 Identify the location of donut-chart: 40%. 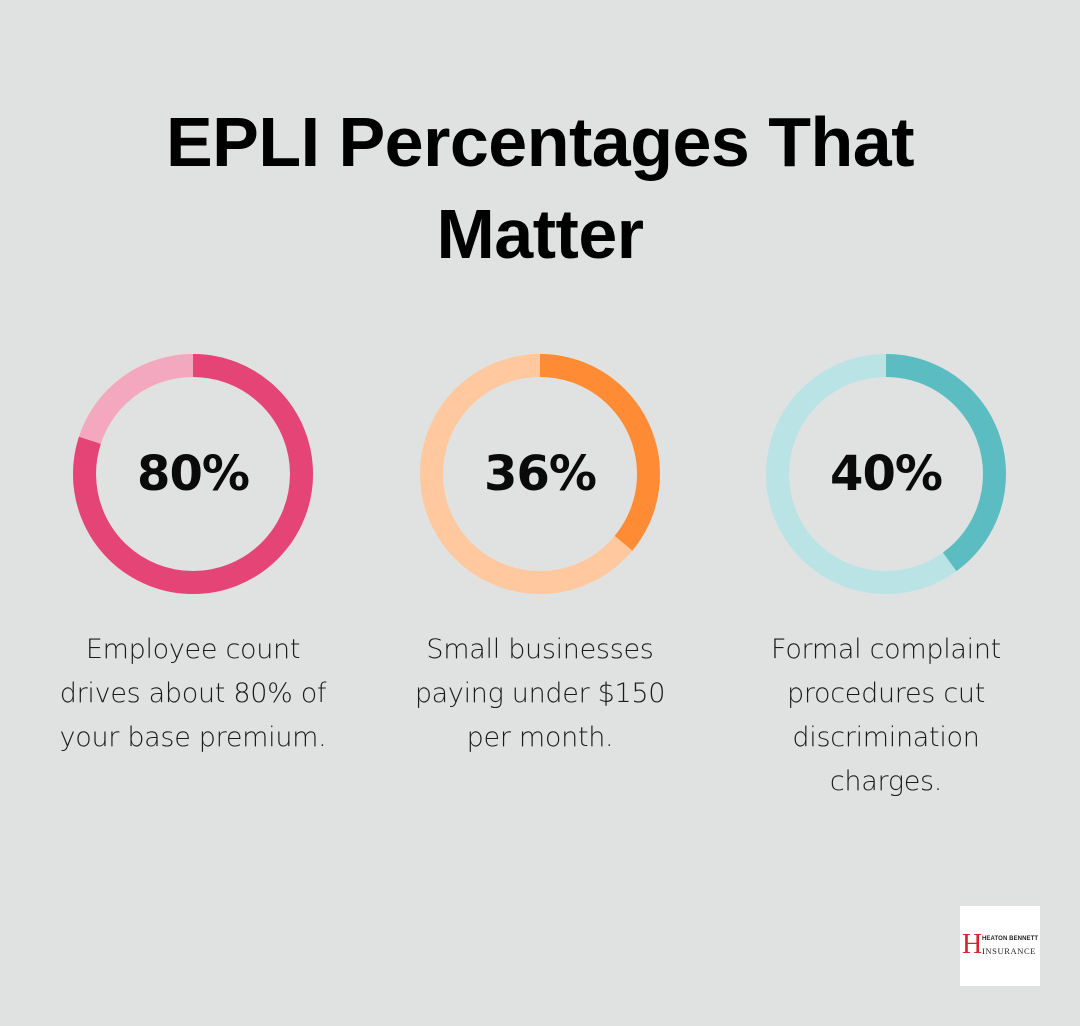
(886, 474).